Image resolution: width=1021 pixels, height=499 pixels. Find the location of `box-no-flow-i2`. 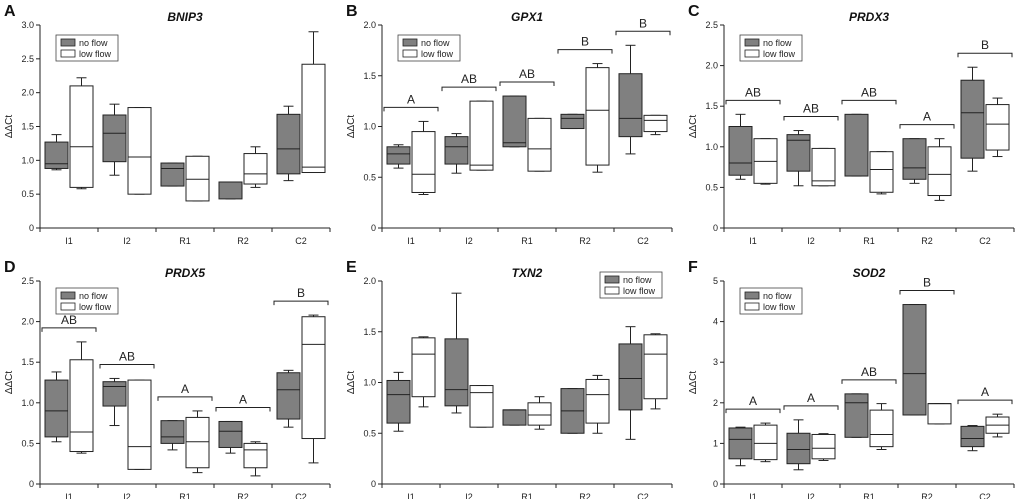

box-no-flow-i2 is located at coordinates (456, 153).